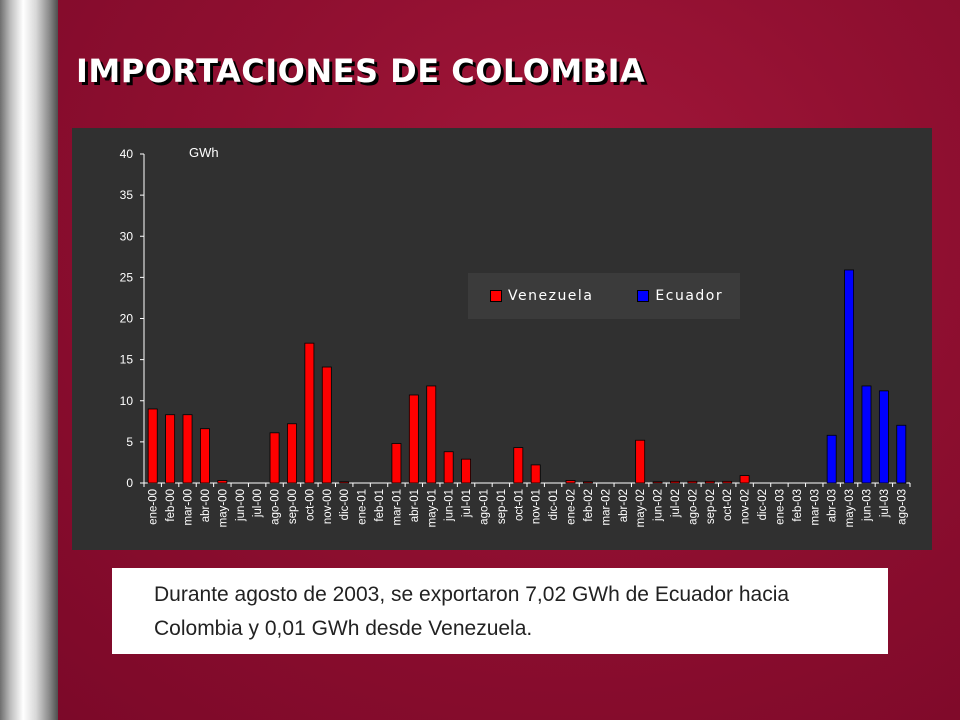  Describe the element at coordinates (310, 505) in the screenshot. I see `x-tick-label: oct-00` at that location.